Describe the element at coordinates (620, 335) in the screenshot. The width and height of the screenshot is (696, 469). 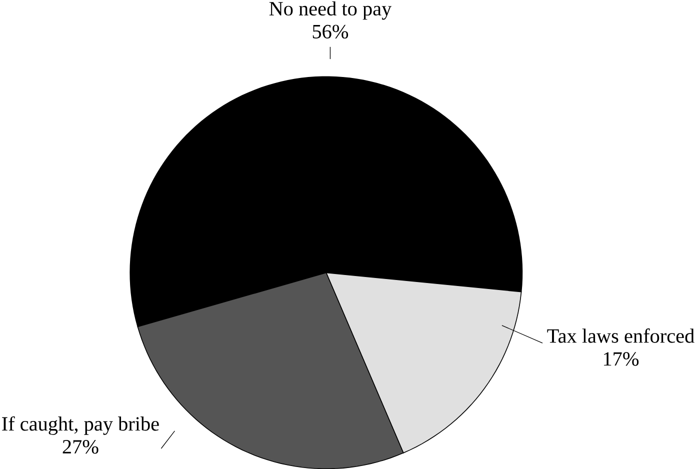
I see `slice-label: Tax laws enforced` at that location.